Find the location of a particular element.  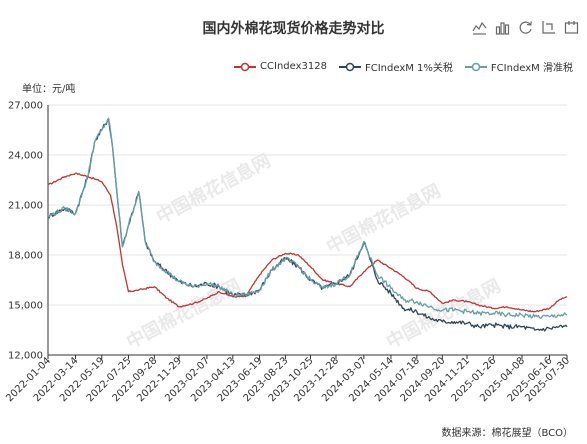

y-tick-label: 18,000 is located at coordinates (25, 256).